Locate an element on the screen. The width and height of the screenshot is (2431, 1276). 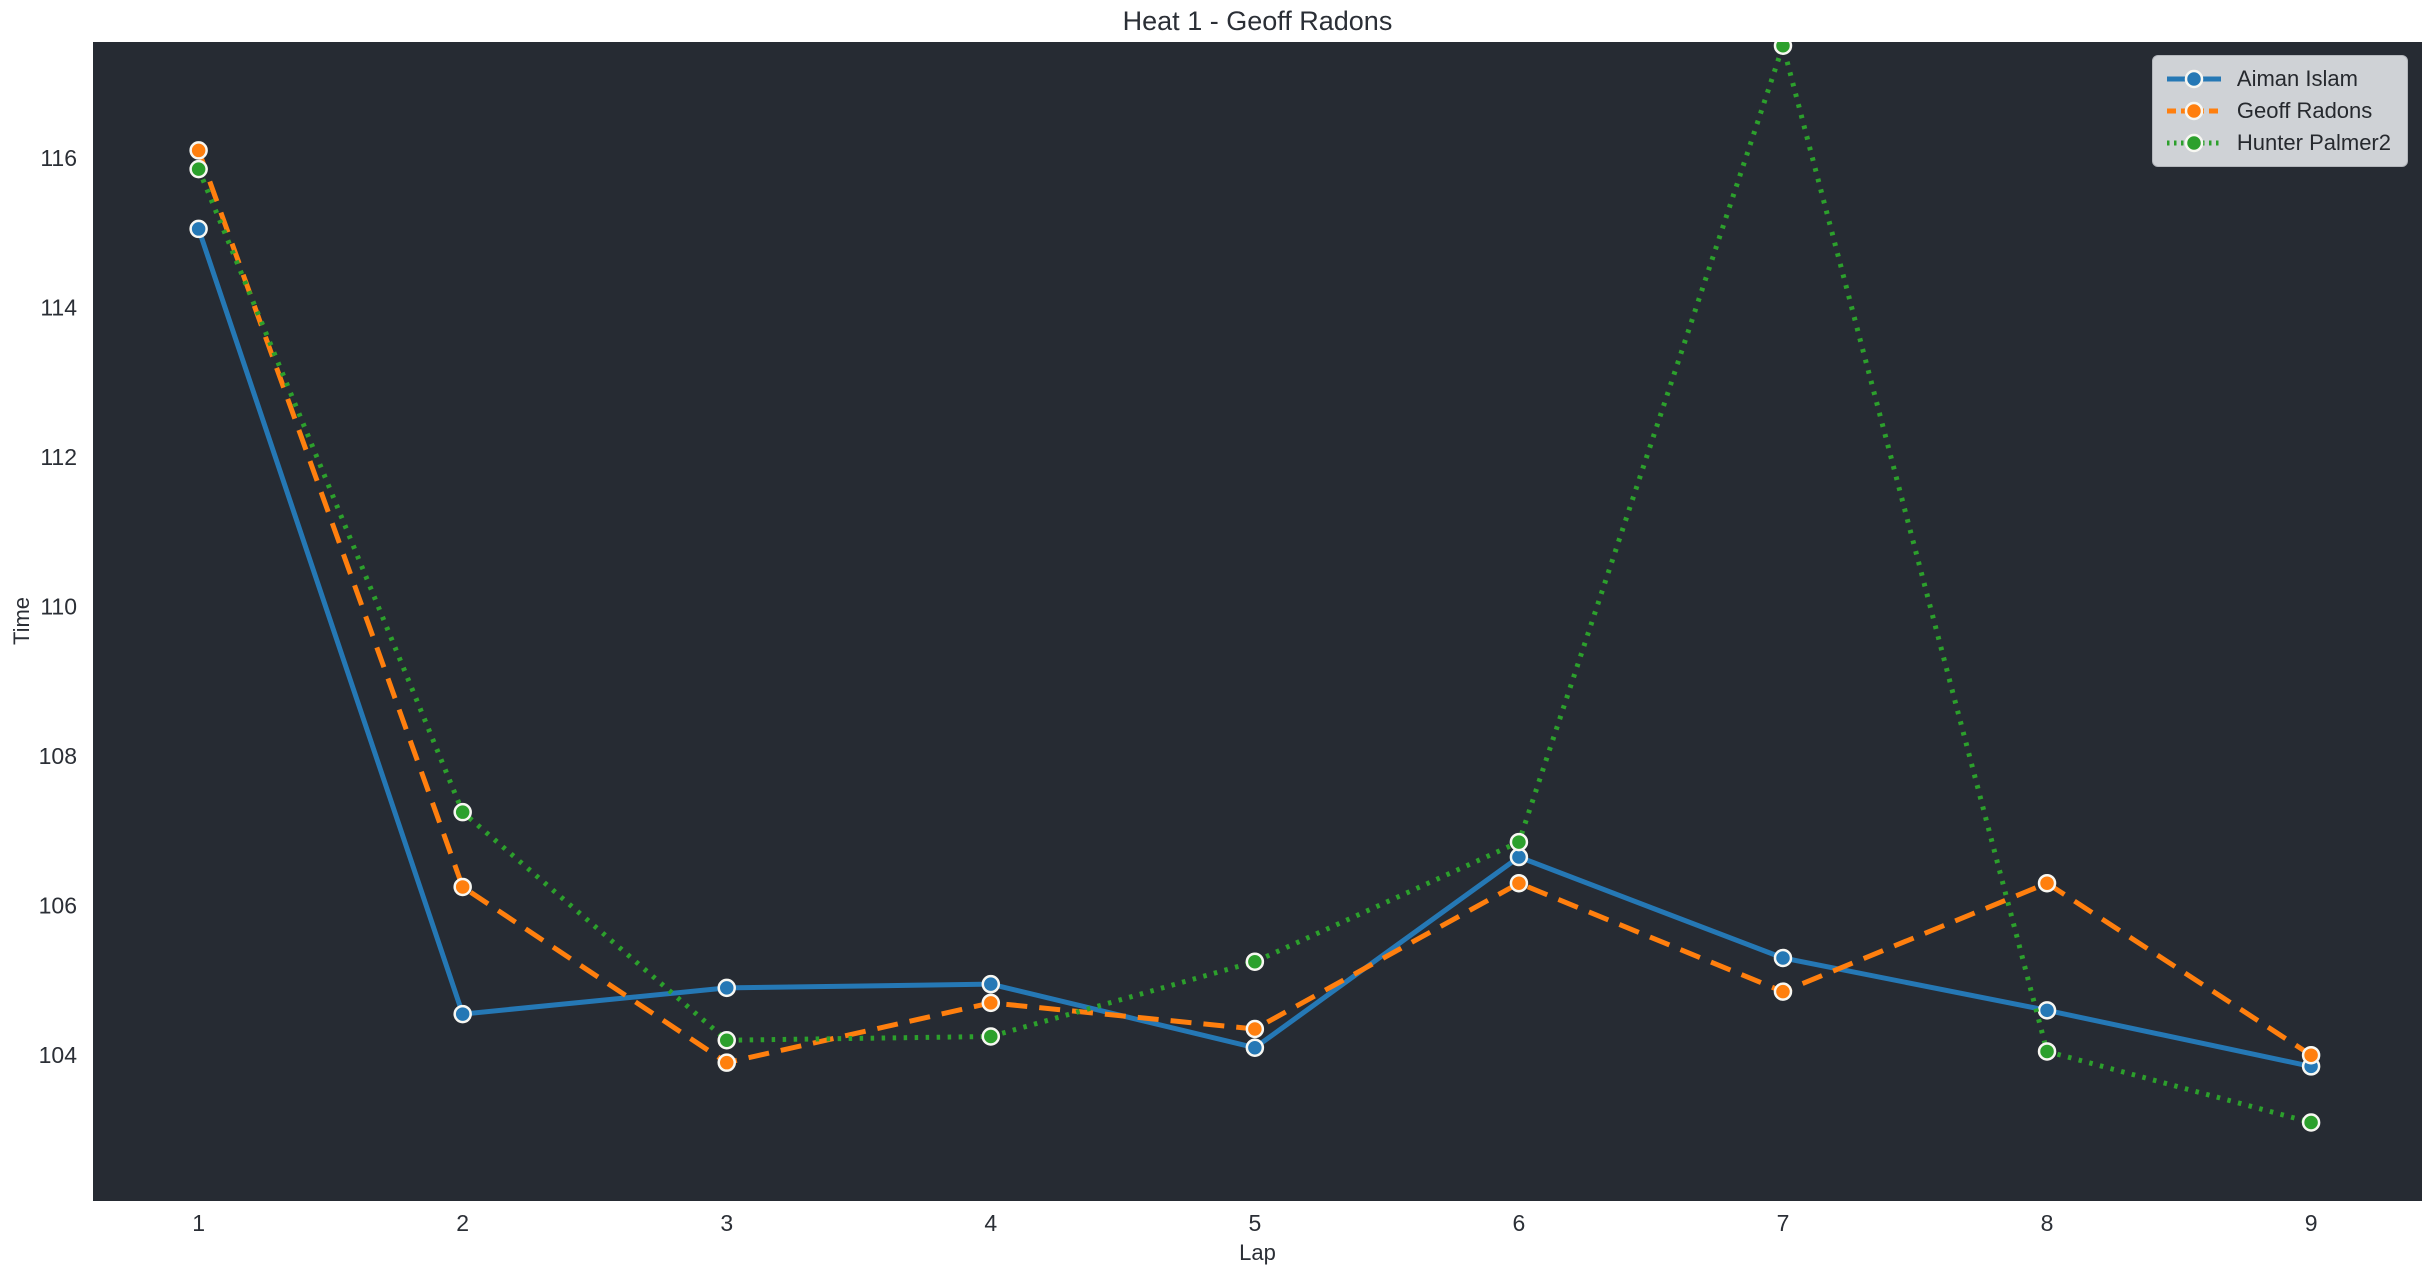
legend-entry: Hunter Palmer2 is located at coordinates (2278, 143).